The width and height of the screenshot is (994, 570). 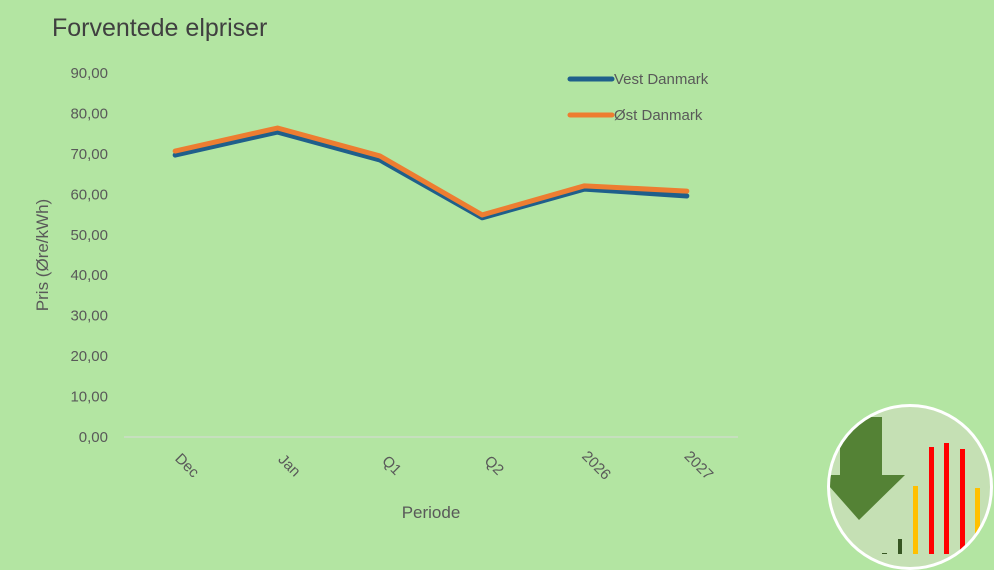 What do you see at coordinates (89, 275) in the screenshot?
I see `y-tick-label: 40,00` at bounding box center [89, 275].